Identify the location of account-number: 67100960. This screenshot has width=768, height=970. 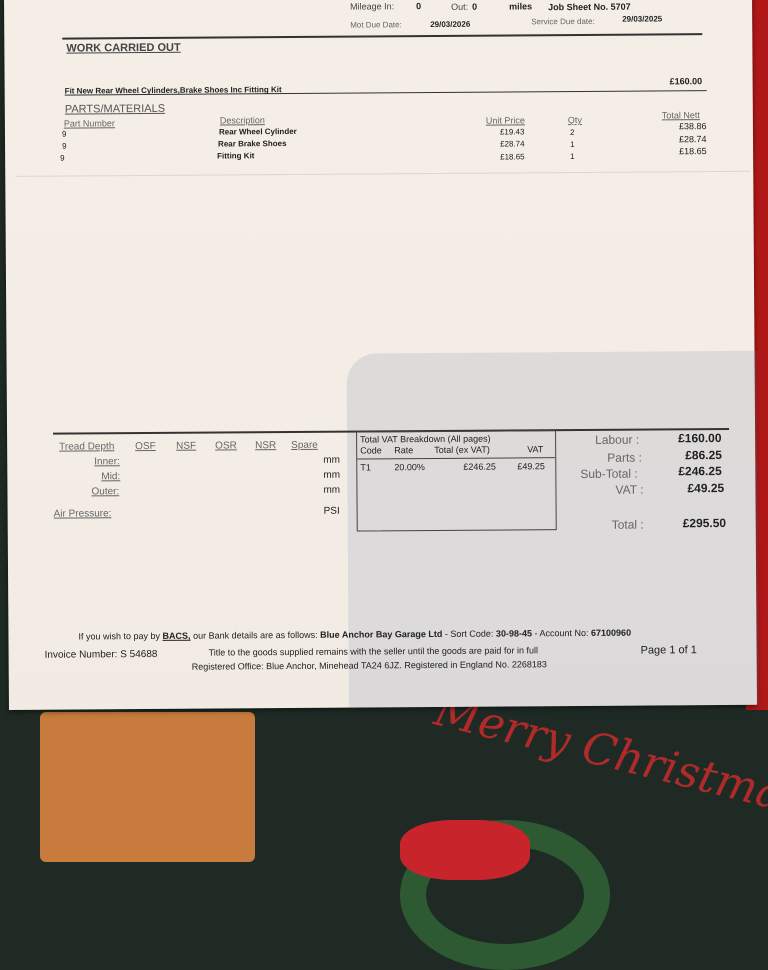
(611, 632).